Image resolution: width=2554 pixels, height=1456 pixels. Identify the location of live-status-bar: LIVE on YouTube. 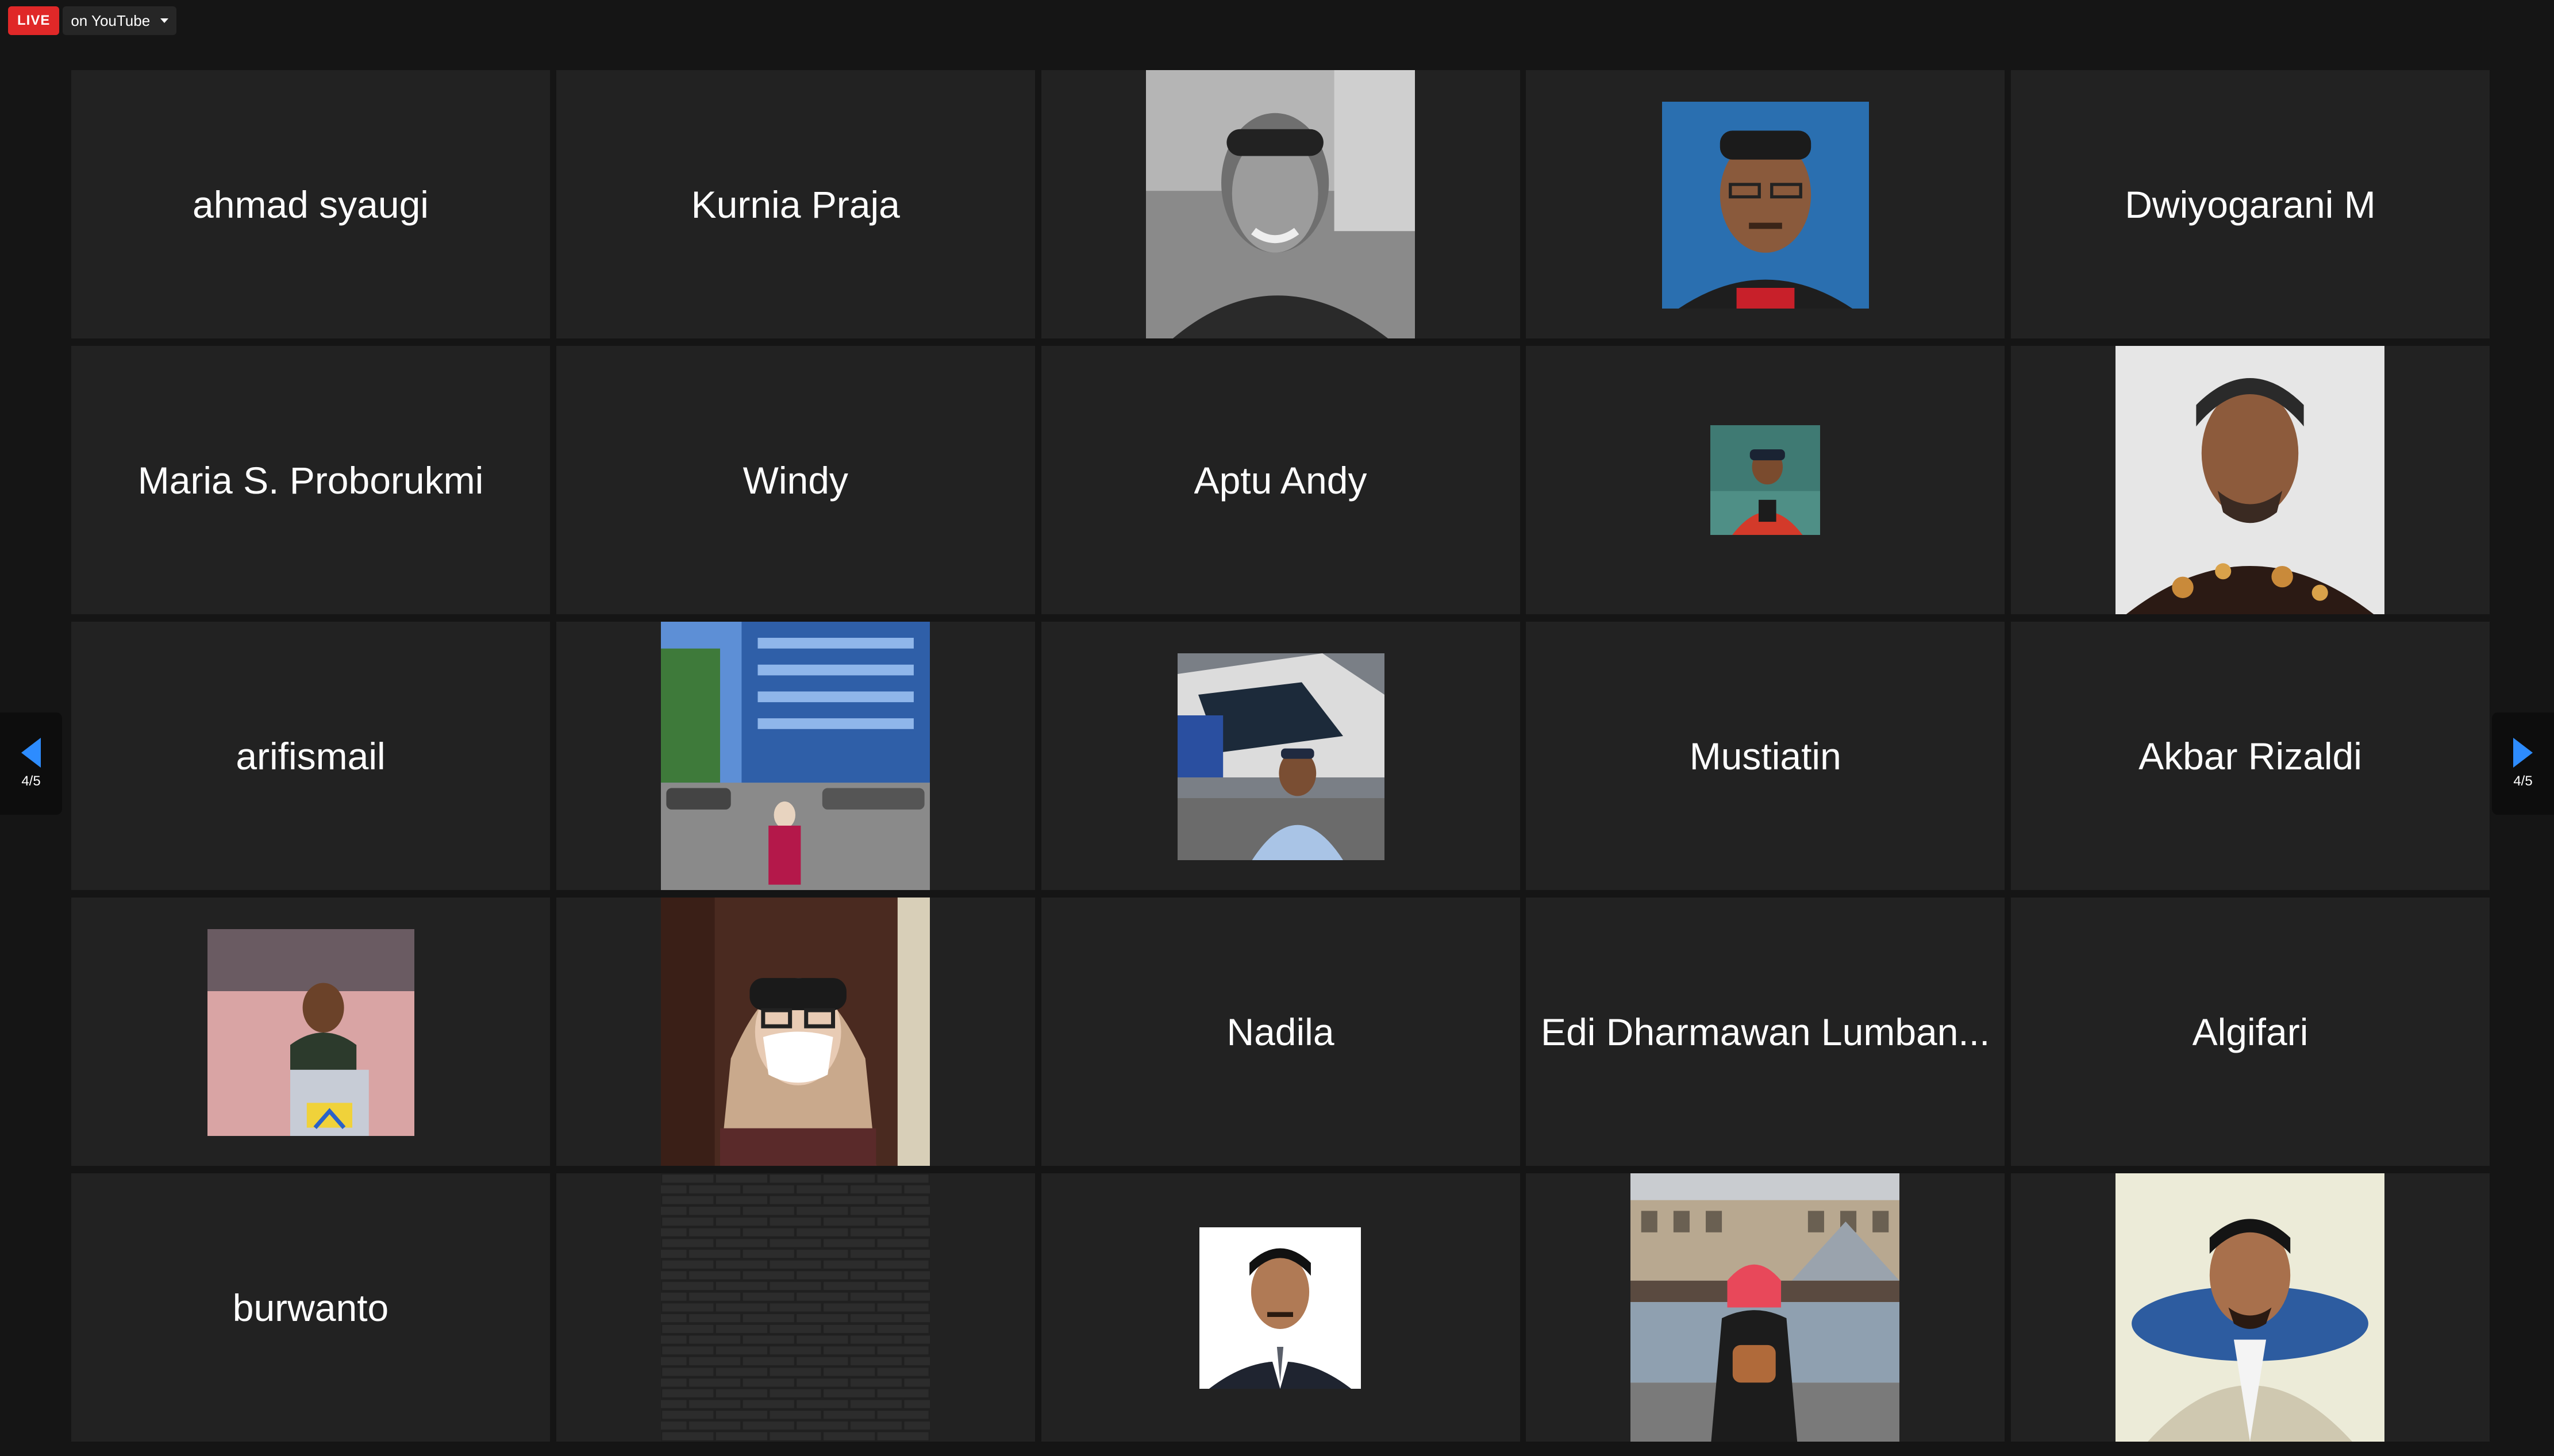
(92, 21).